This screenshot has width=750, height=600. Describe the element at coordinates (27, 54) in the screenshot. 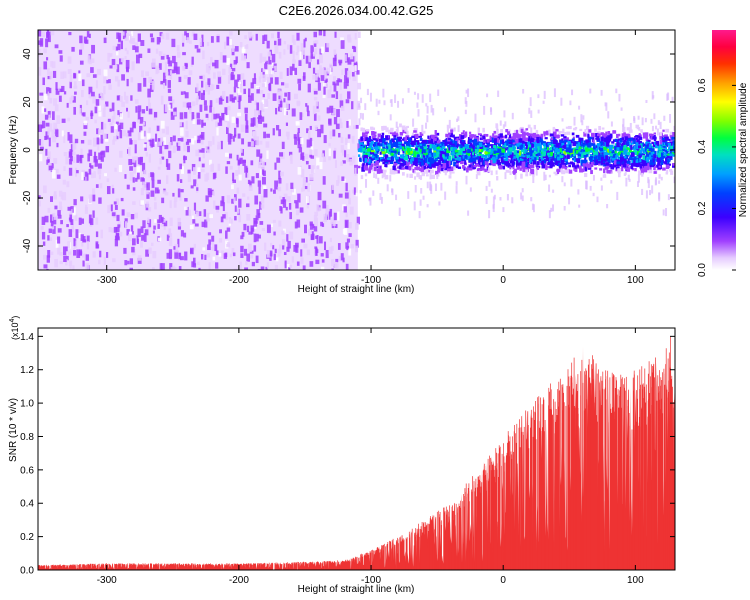

I see `y-tick-label: 40` at that location.